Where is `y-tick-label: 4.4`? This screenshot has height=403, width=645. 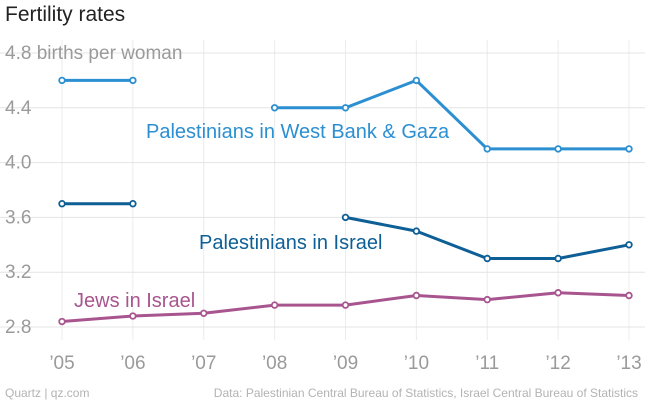 y-tick-label: 4.4 is located at coordinates (18, 108).